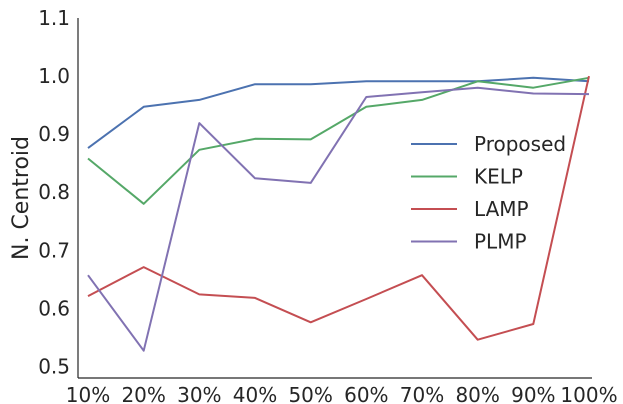  Describe the element at coordinates (54, 18) in the screenshot. I see `y-tick-label: 1.1` at that location.